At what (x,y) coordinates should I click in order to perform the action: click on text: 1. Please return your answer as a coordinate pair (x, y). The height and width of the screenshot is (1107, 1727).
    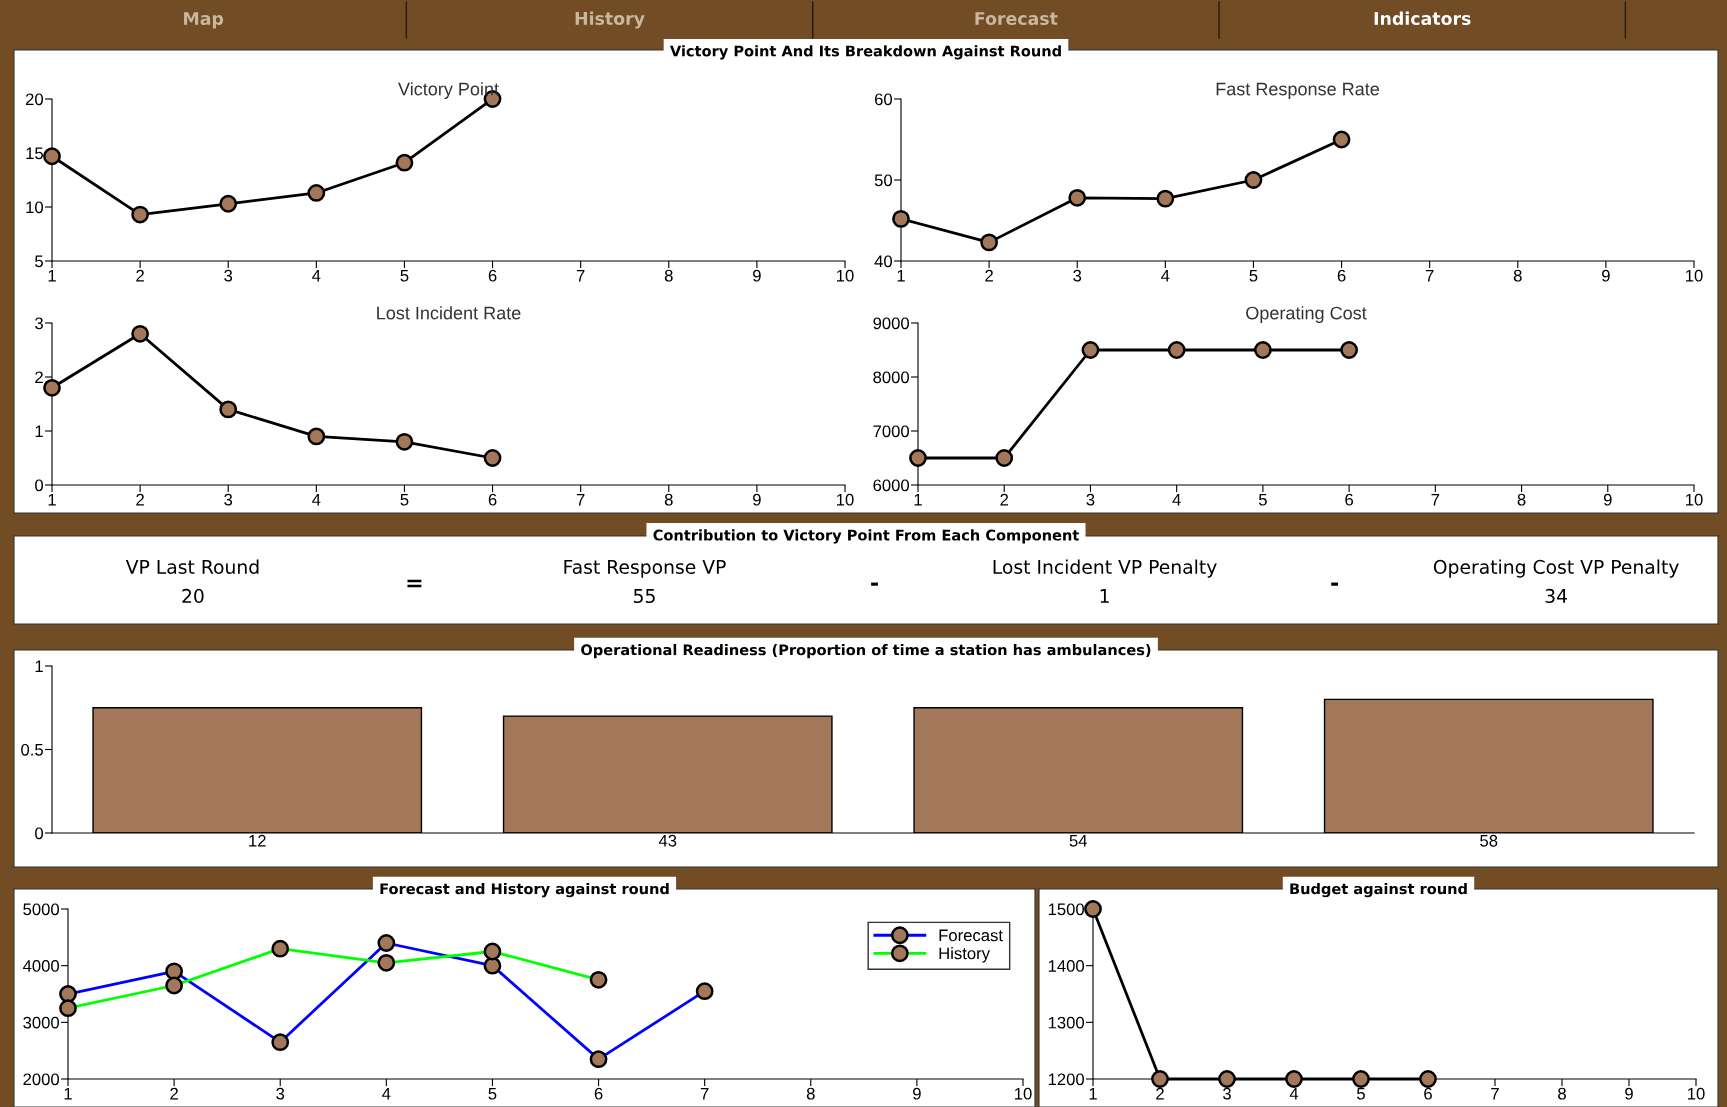
    Looking at the image, I should click on (1104, 596).